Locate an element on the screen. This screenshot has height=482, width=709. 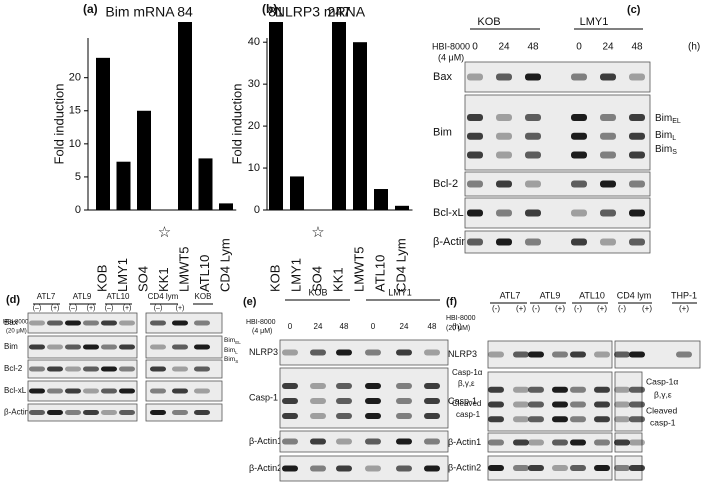
row-label: Casp-1 is located at coordinates (462, 401).